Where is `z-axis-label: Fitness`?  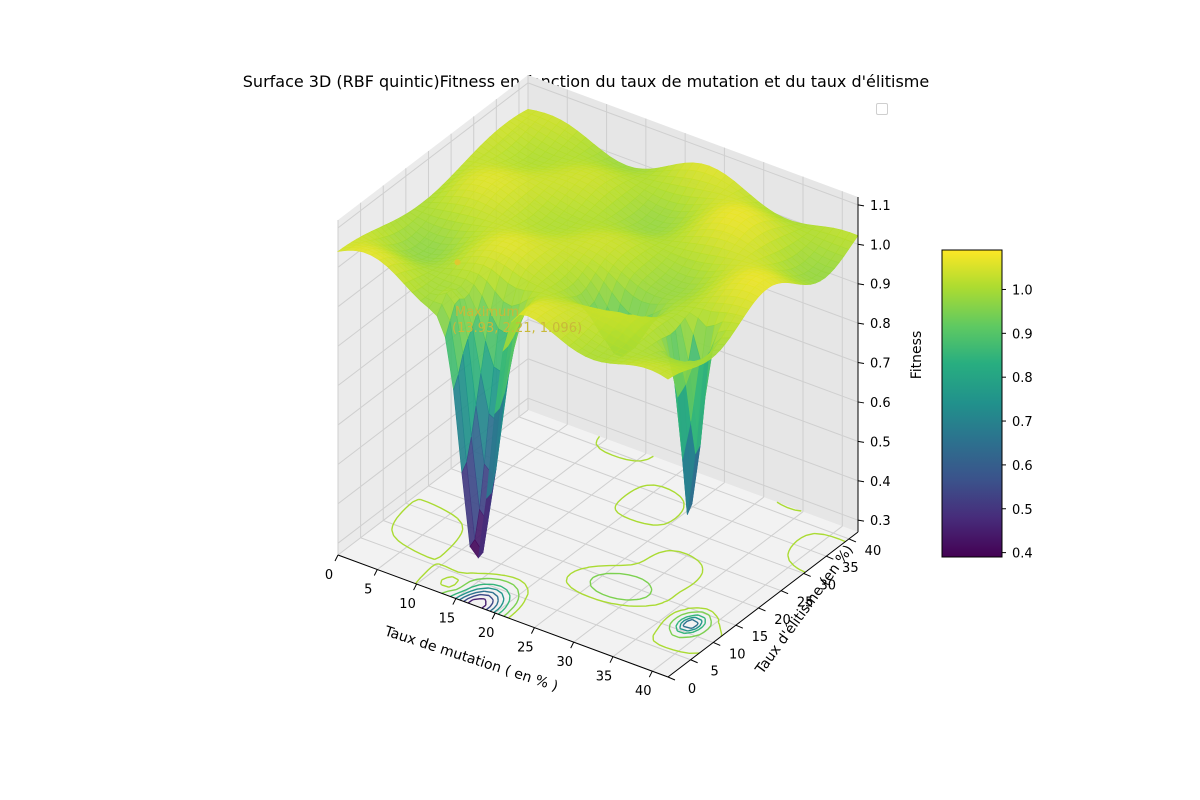
z-axis-label: Fitness is located at coordinates (917, 355).